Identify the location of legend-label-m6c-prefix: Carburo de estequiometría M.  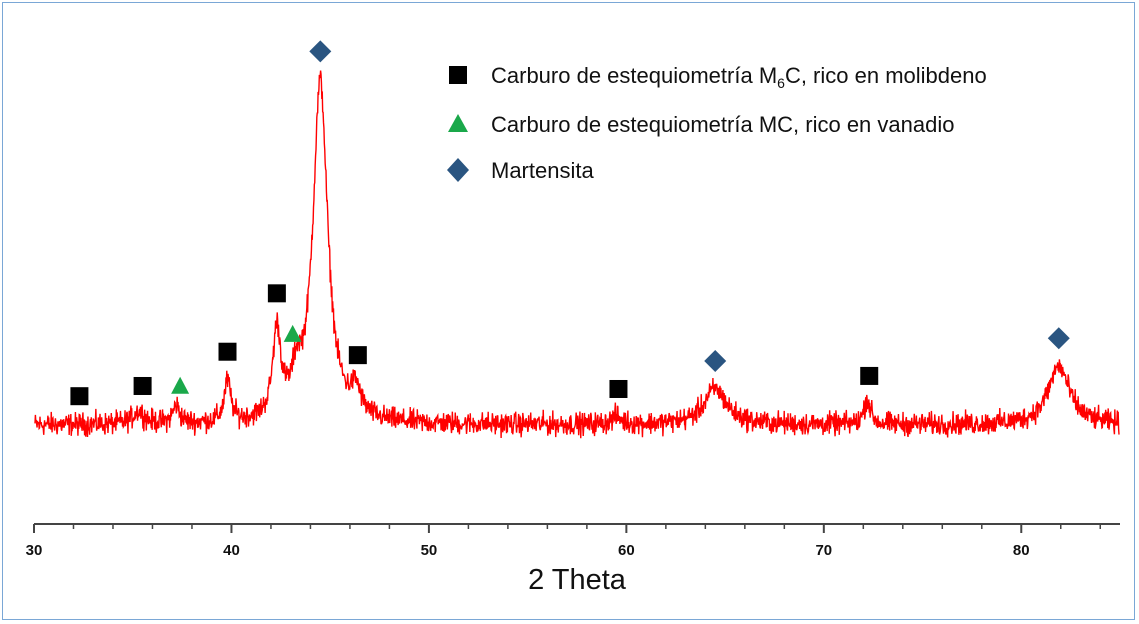
(634, 75).